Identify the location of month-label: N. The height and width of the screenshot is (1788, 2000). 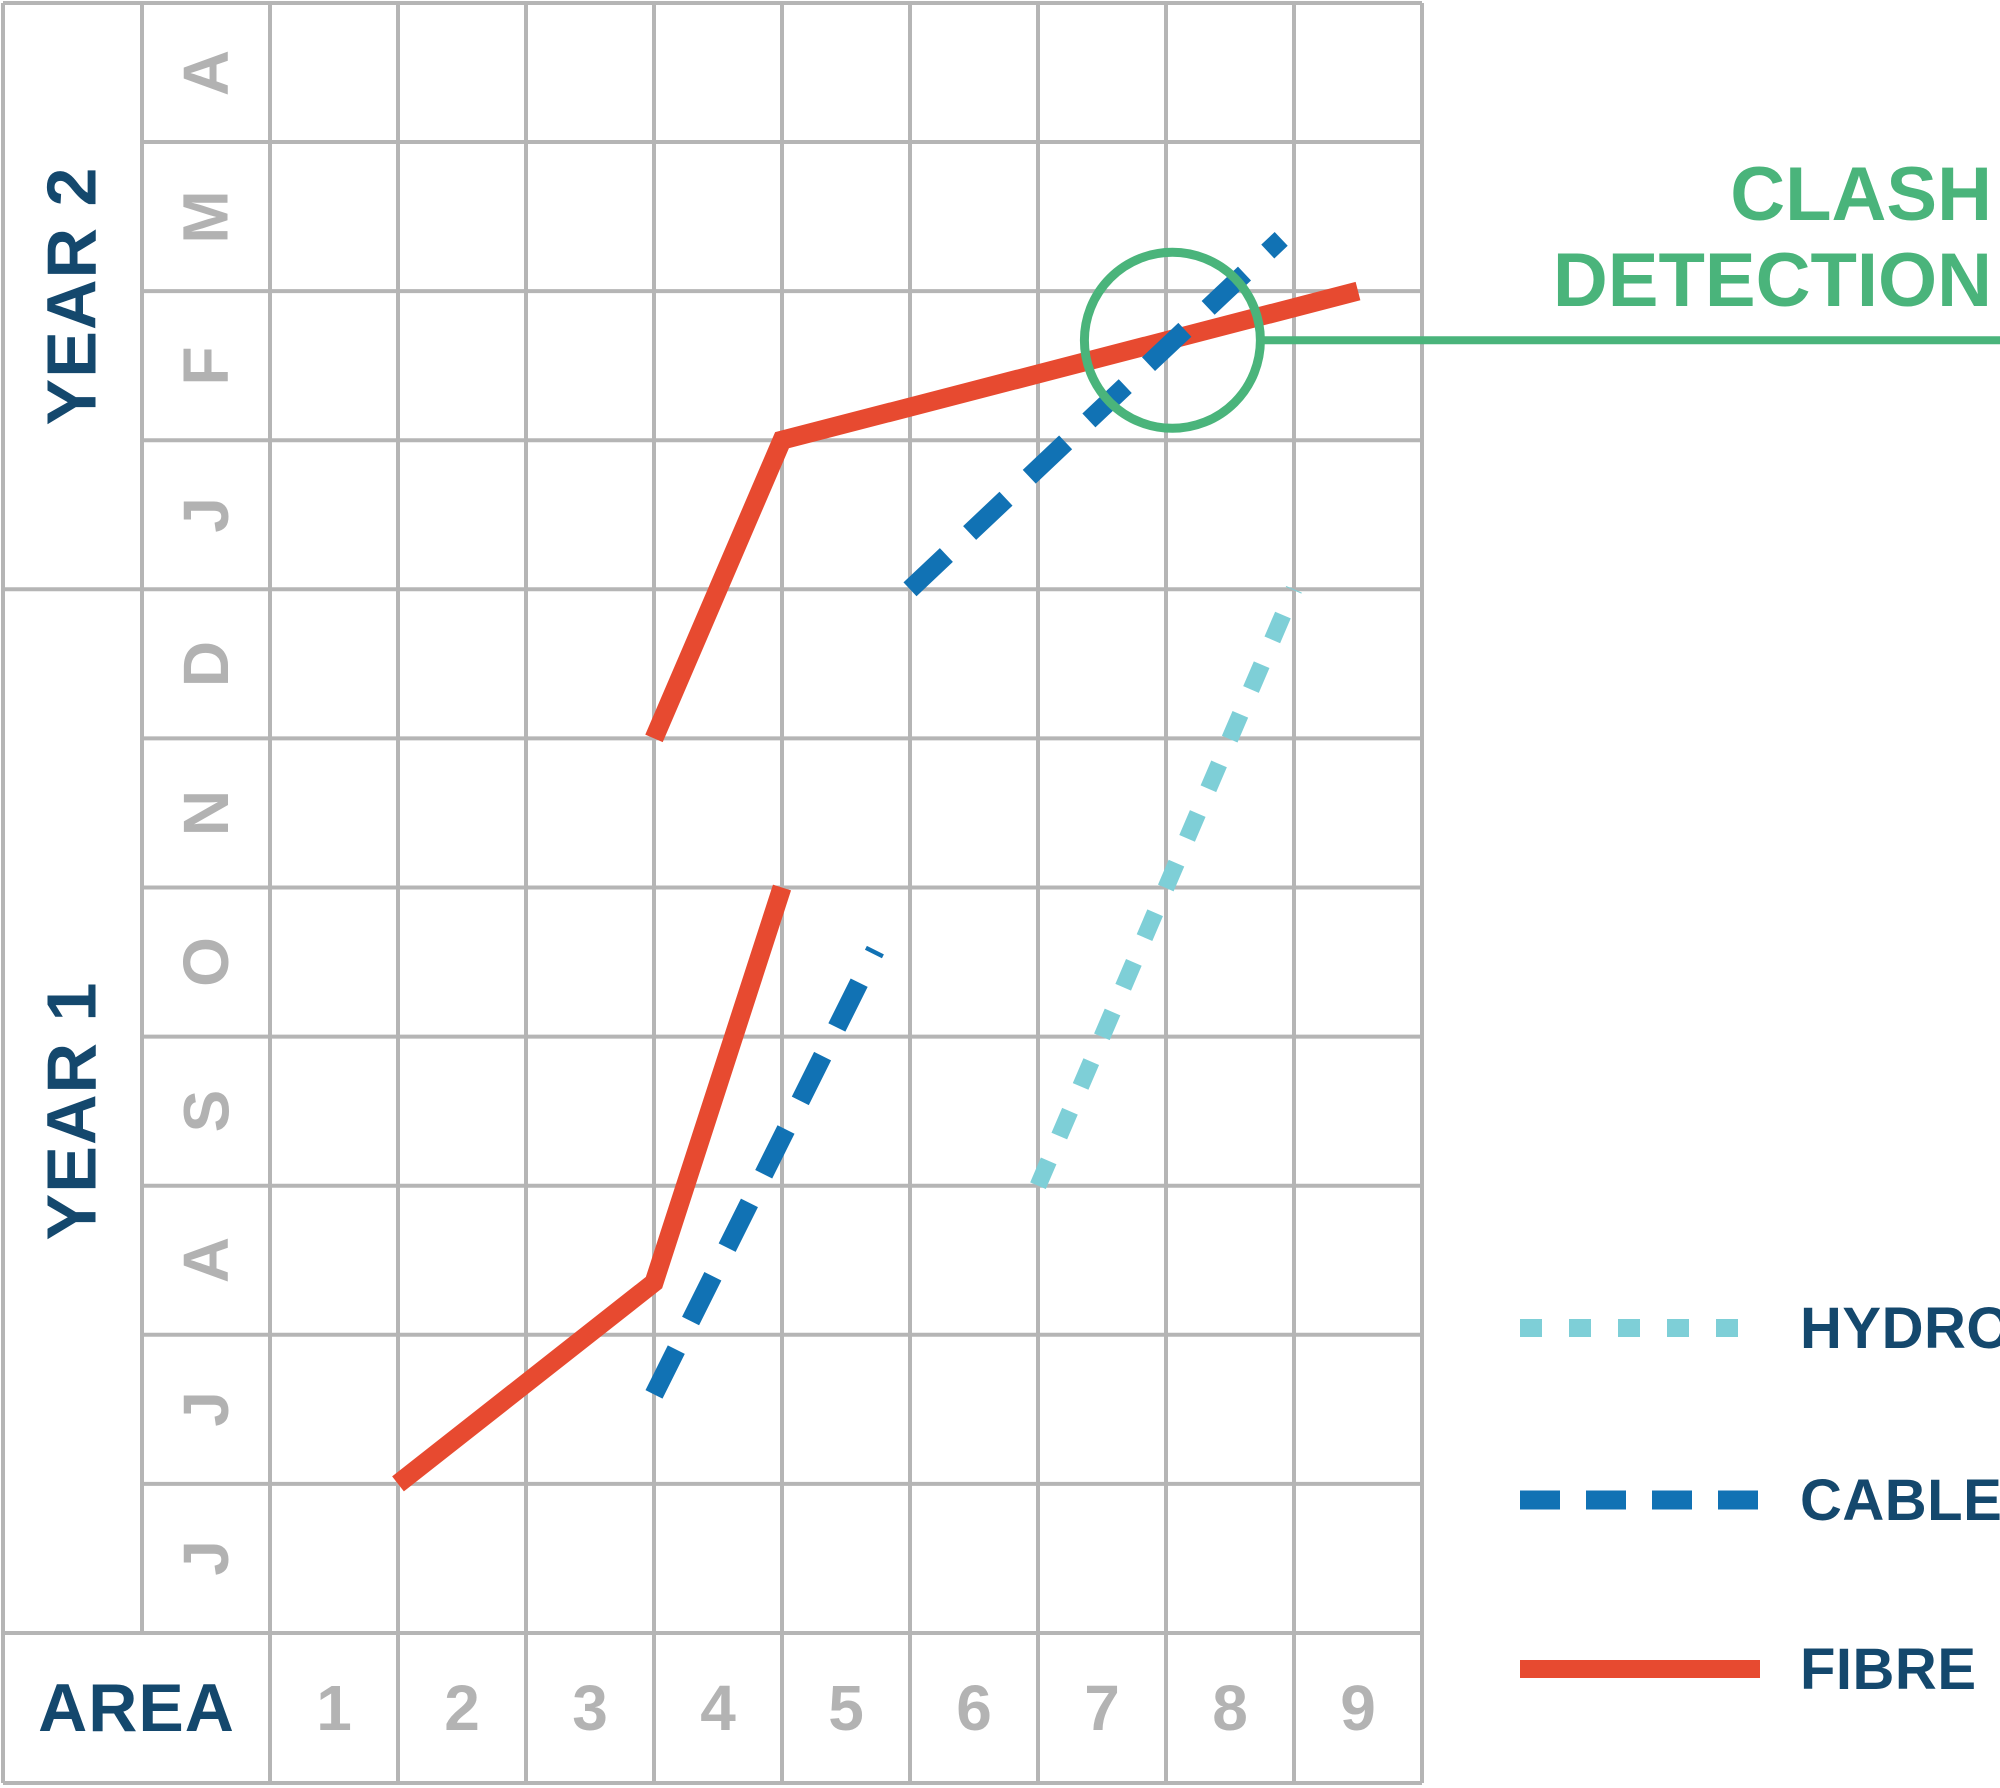
(206, 813).